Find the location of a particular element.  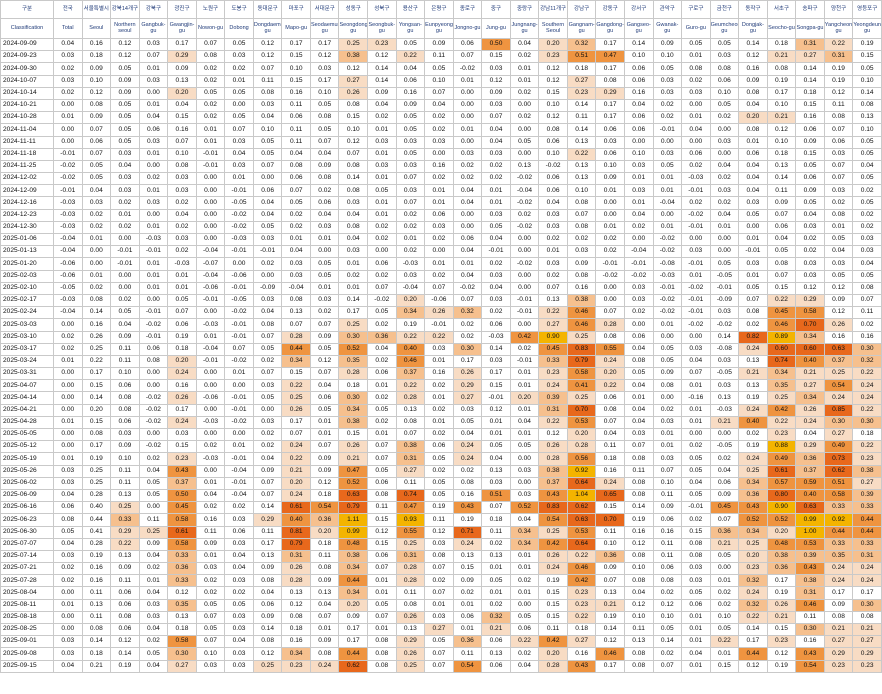

value-cell: 0.65 is located at coordinates (610, 495).